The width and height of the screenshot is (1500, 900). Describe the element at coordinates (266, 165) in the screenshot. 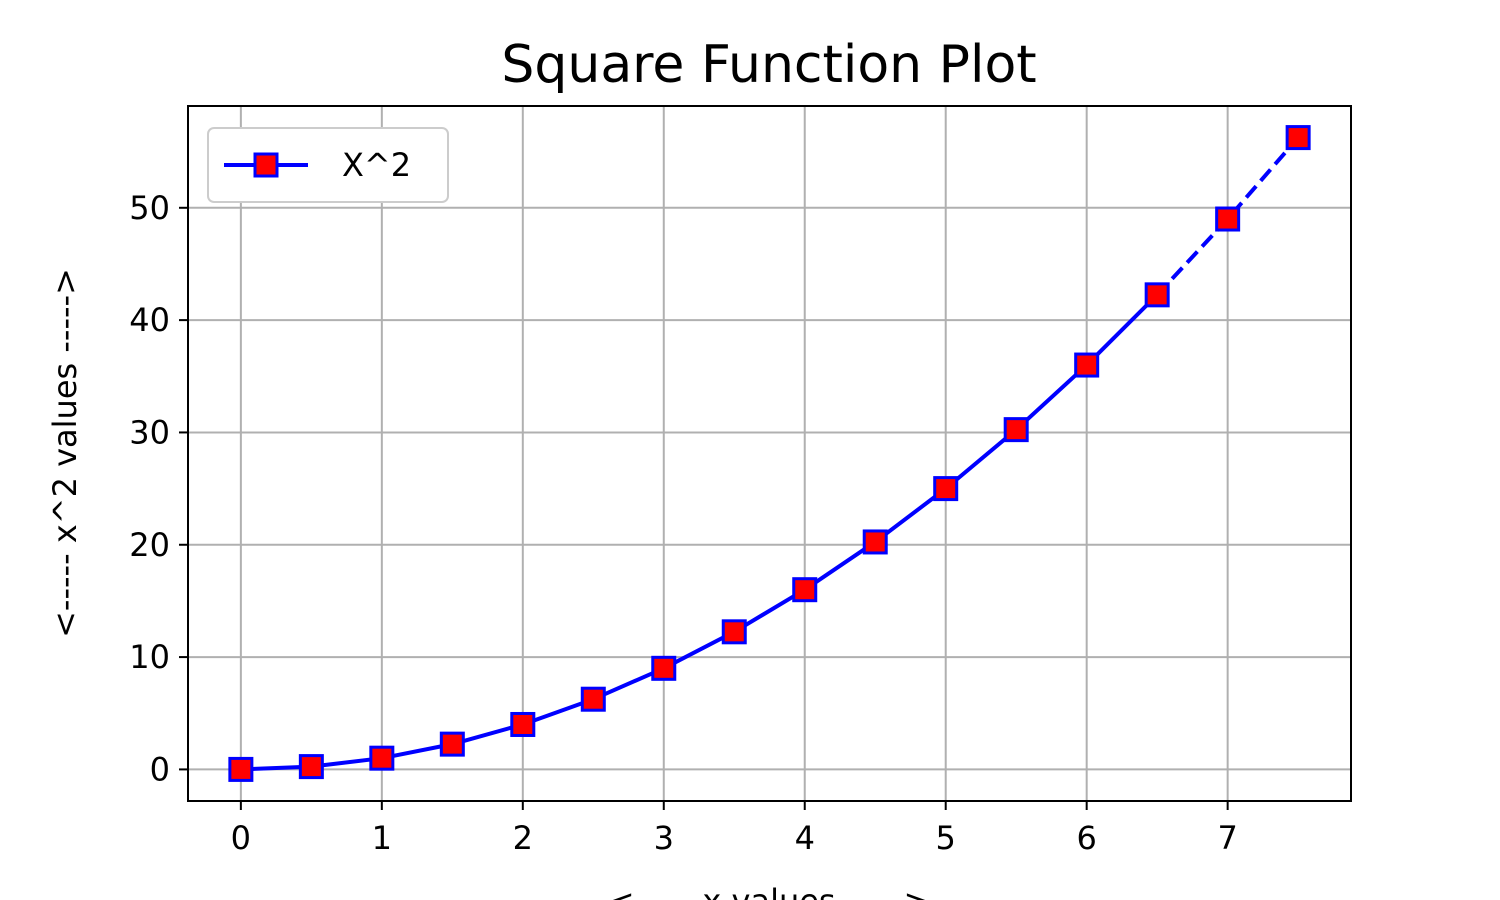

I see `legend-marker-sample` at that location.